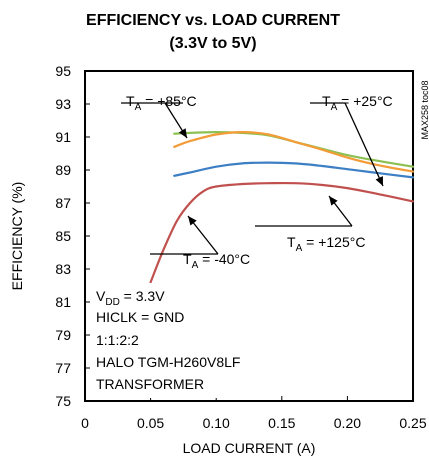  What do you see at coordinates (357, 103) in the screenshot?
I see `label-ta-25: TA = +25°C` at bounding box center [357, 103].